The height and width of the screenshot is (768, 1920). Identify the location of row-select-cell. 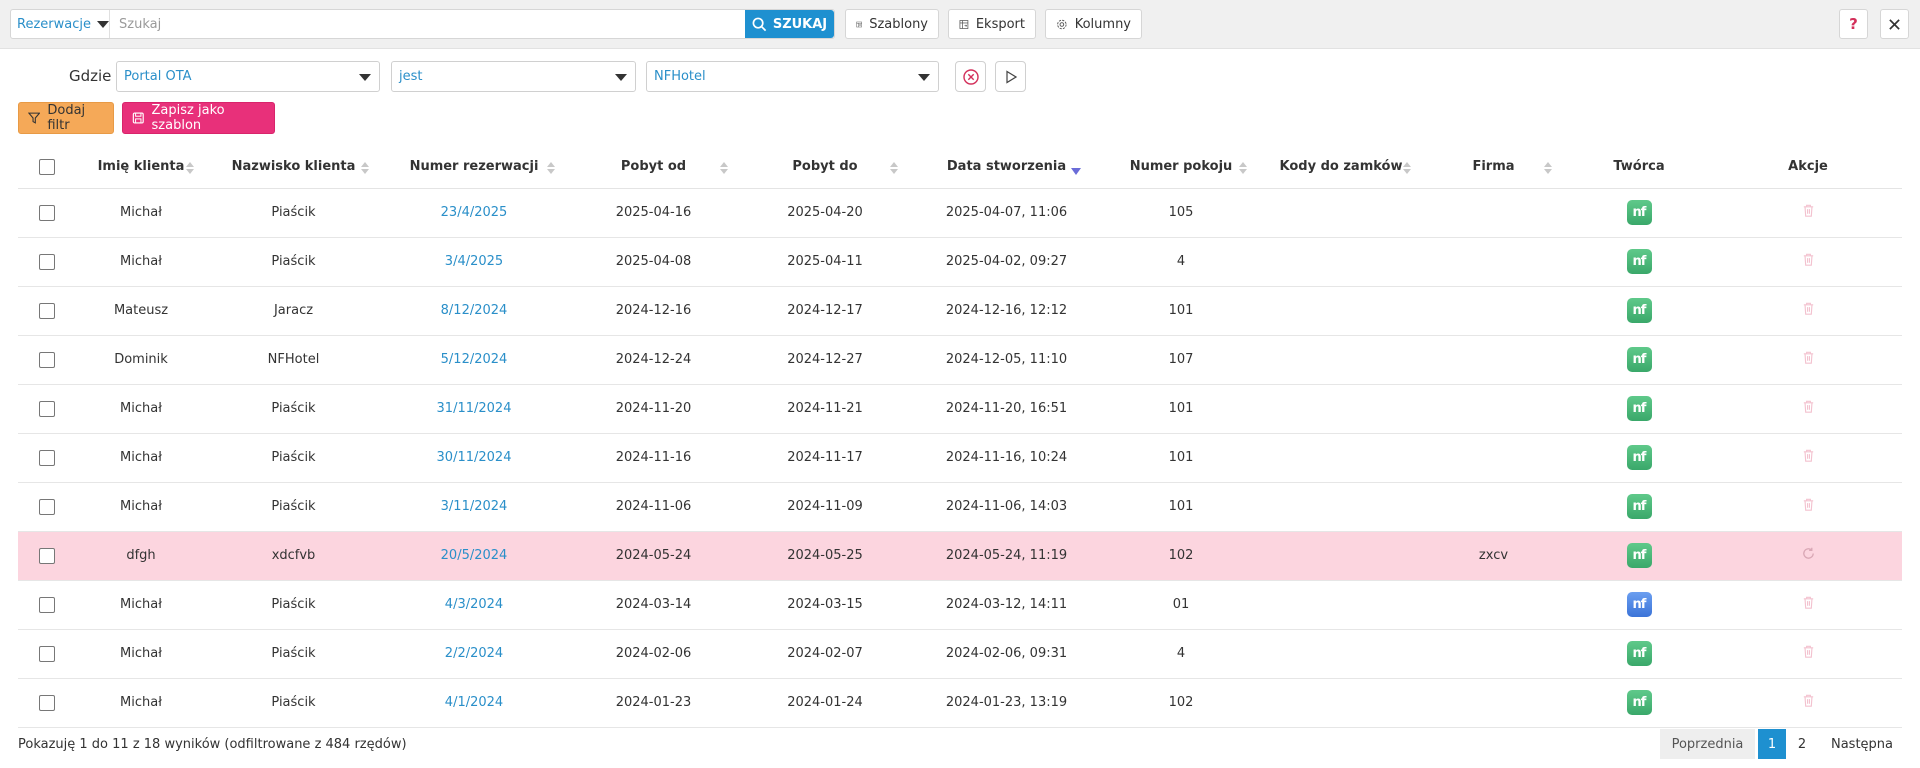
(47, 458).